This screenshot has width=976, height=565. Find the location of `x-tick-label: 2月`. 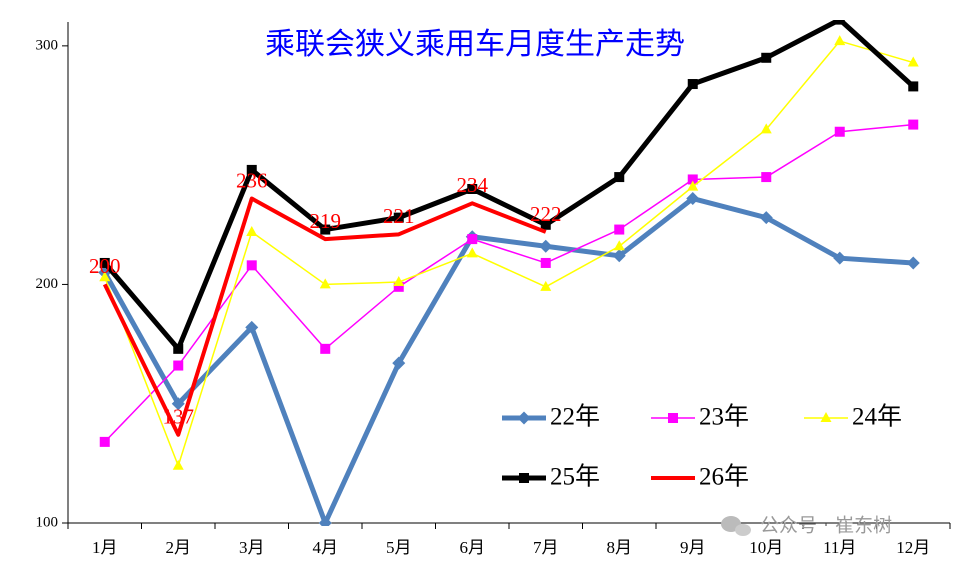

x-tick-label: 2月 is located at coordinates (179, 547).